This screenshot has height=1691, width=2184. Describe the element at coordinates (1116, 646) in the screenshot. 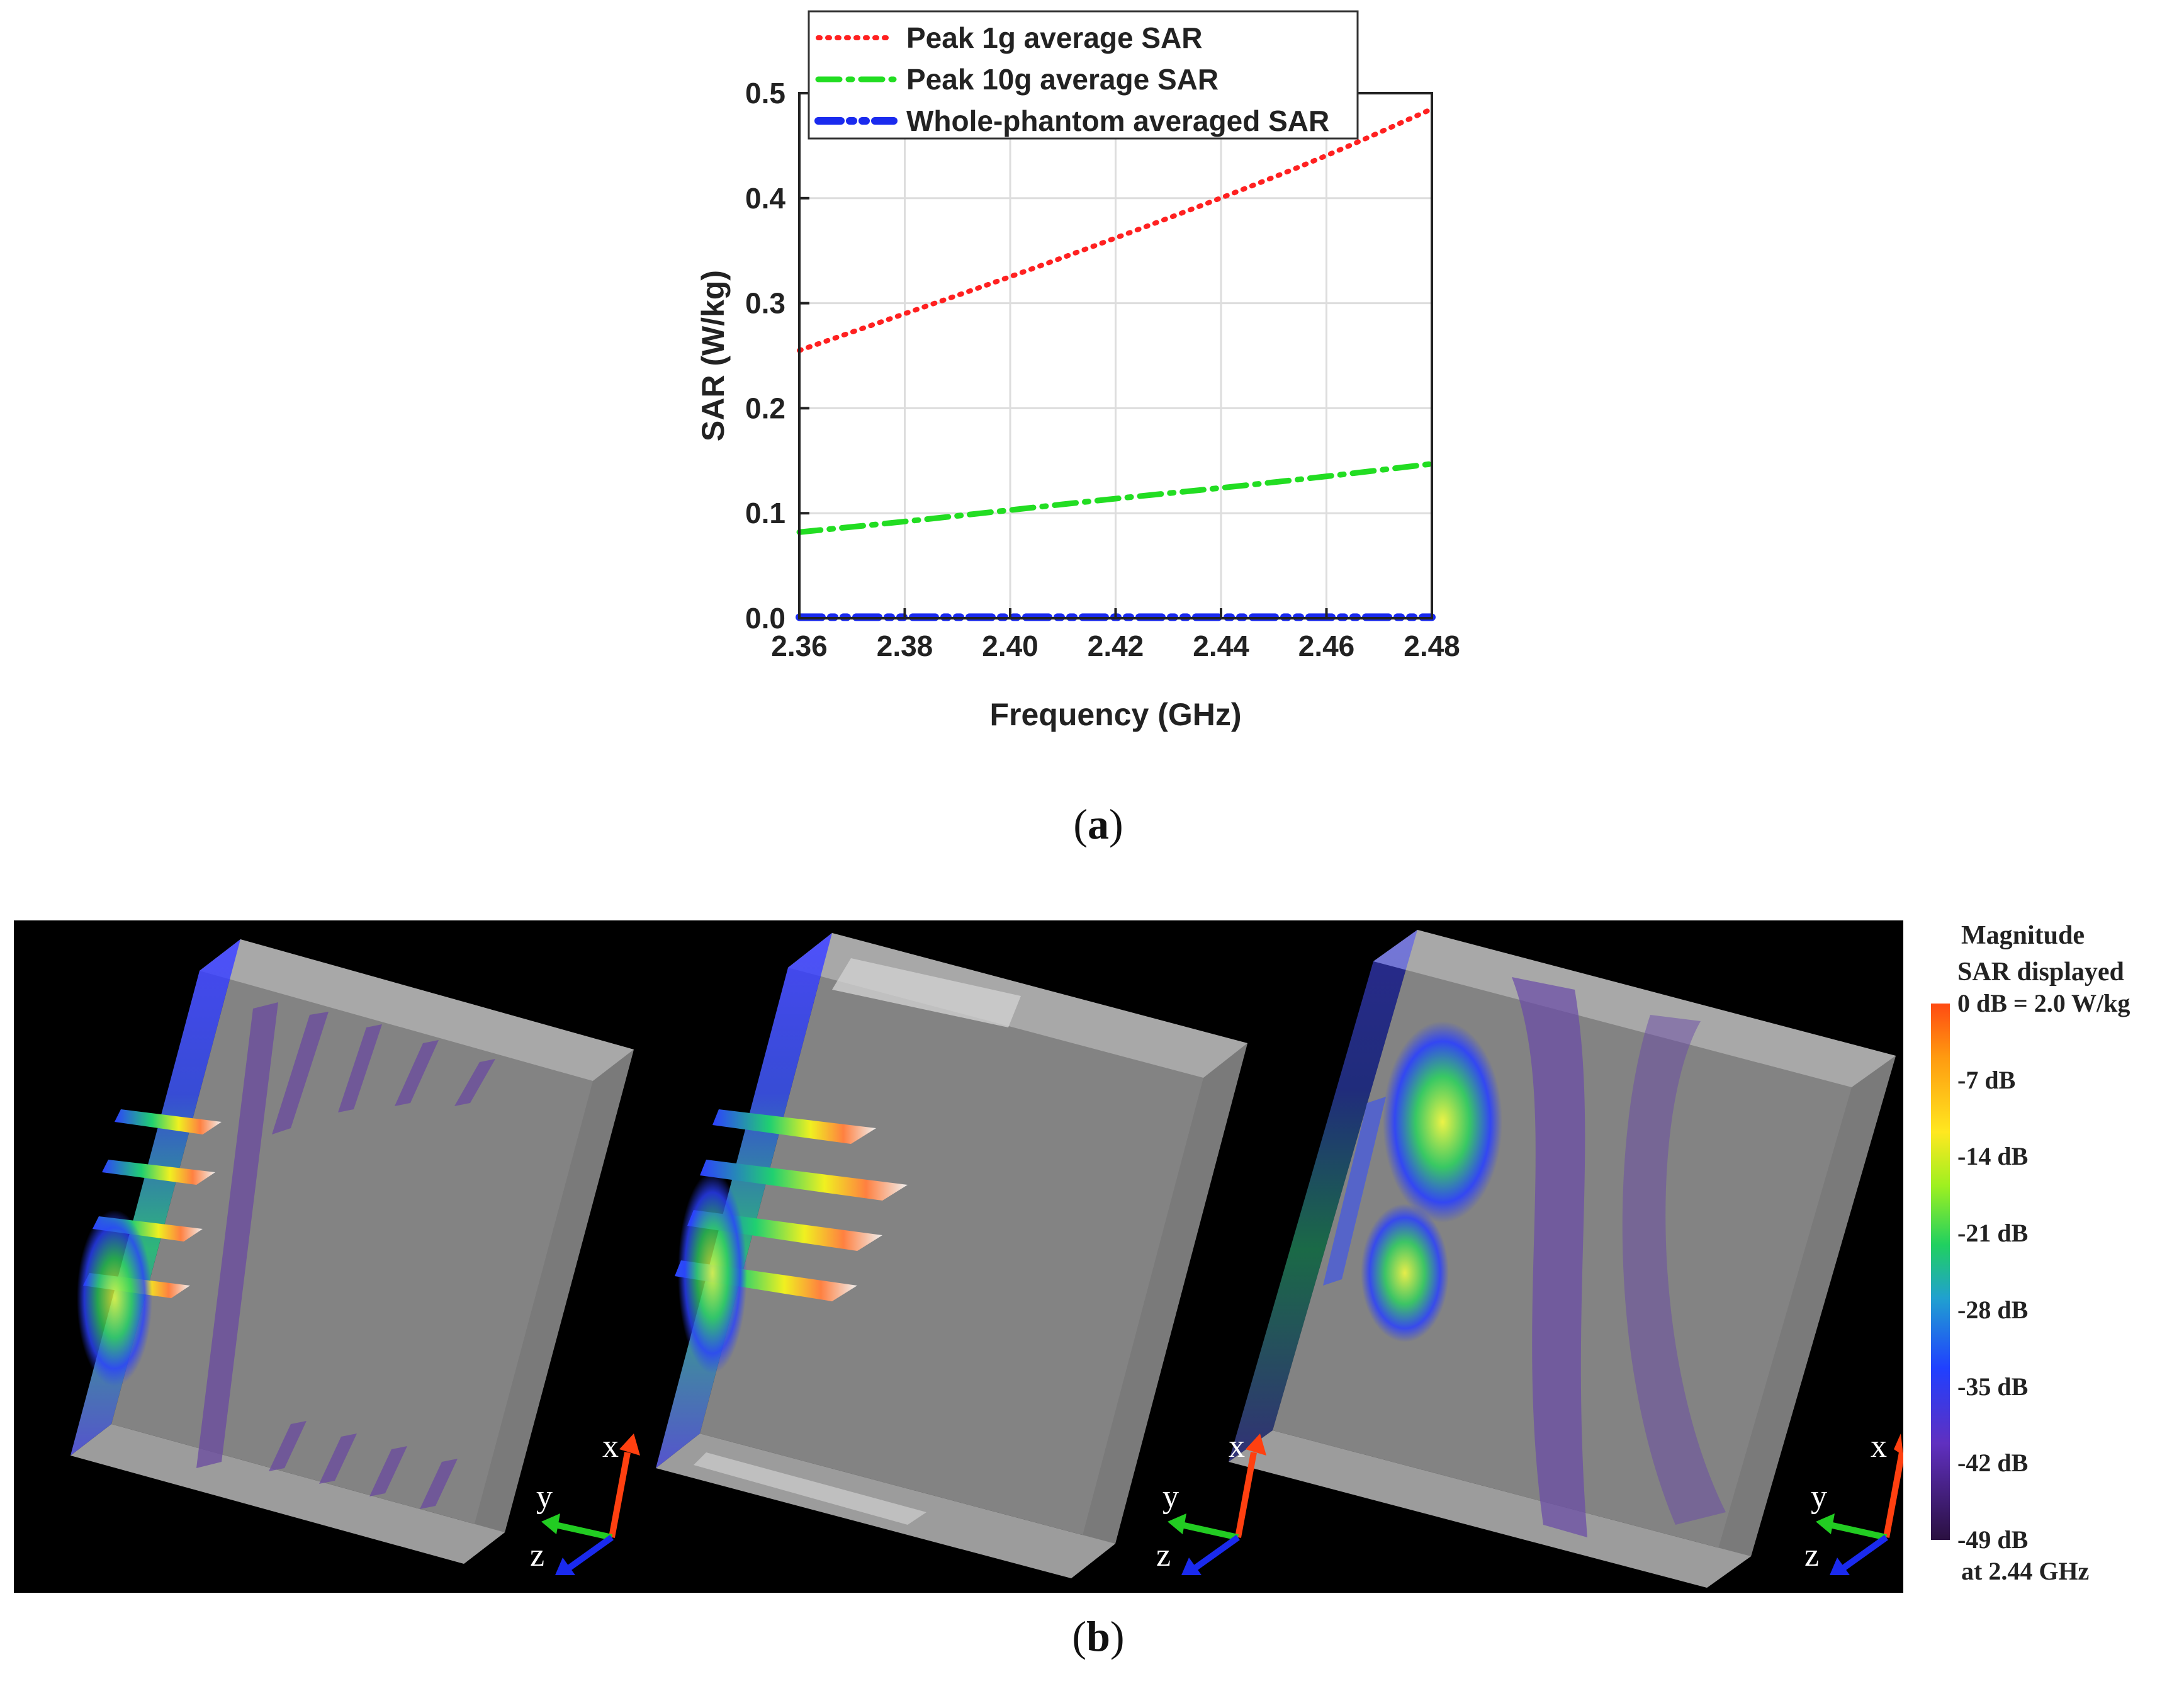

I see `x-tick-label: 2.42` at that location.